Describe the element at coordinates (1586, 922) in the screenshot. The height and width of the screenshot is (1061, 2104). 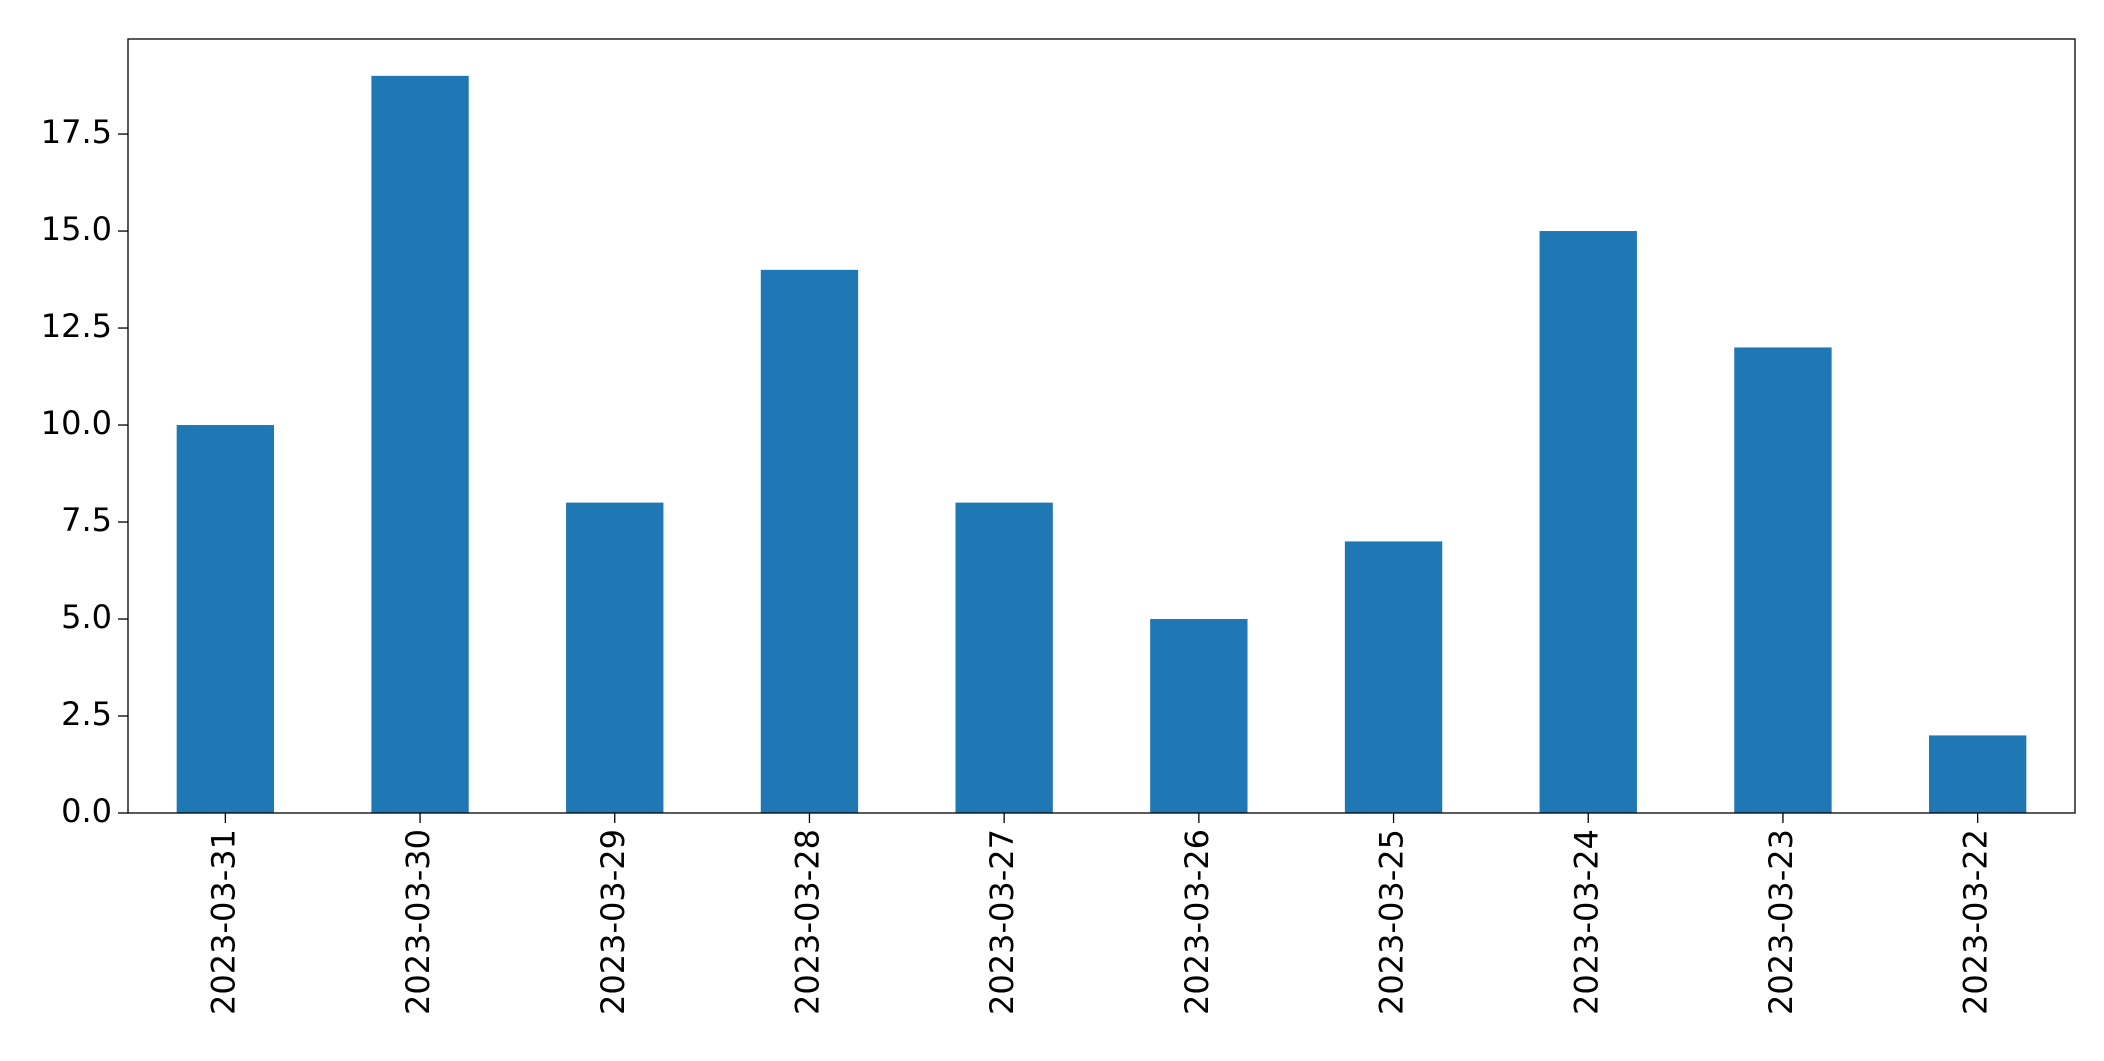
I see `x-tick-label: 2023-03-24` at that location.